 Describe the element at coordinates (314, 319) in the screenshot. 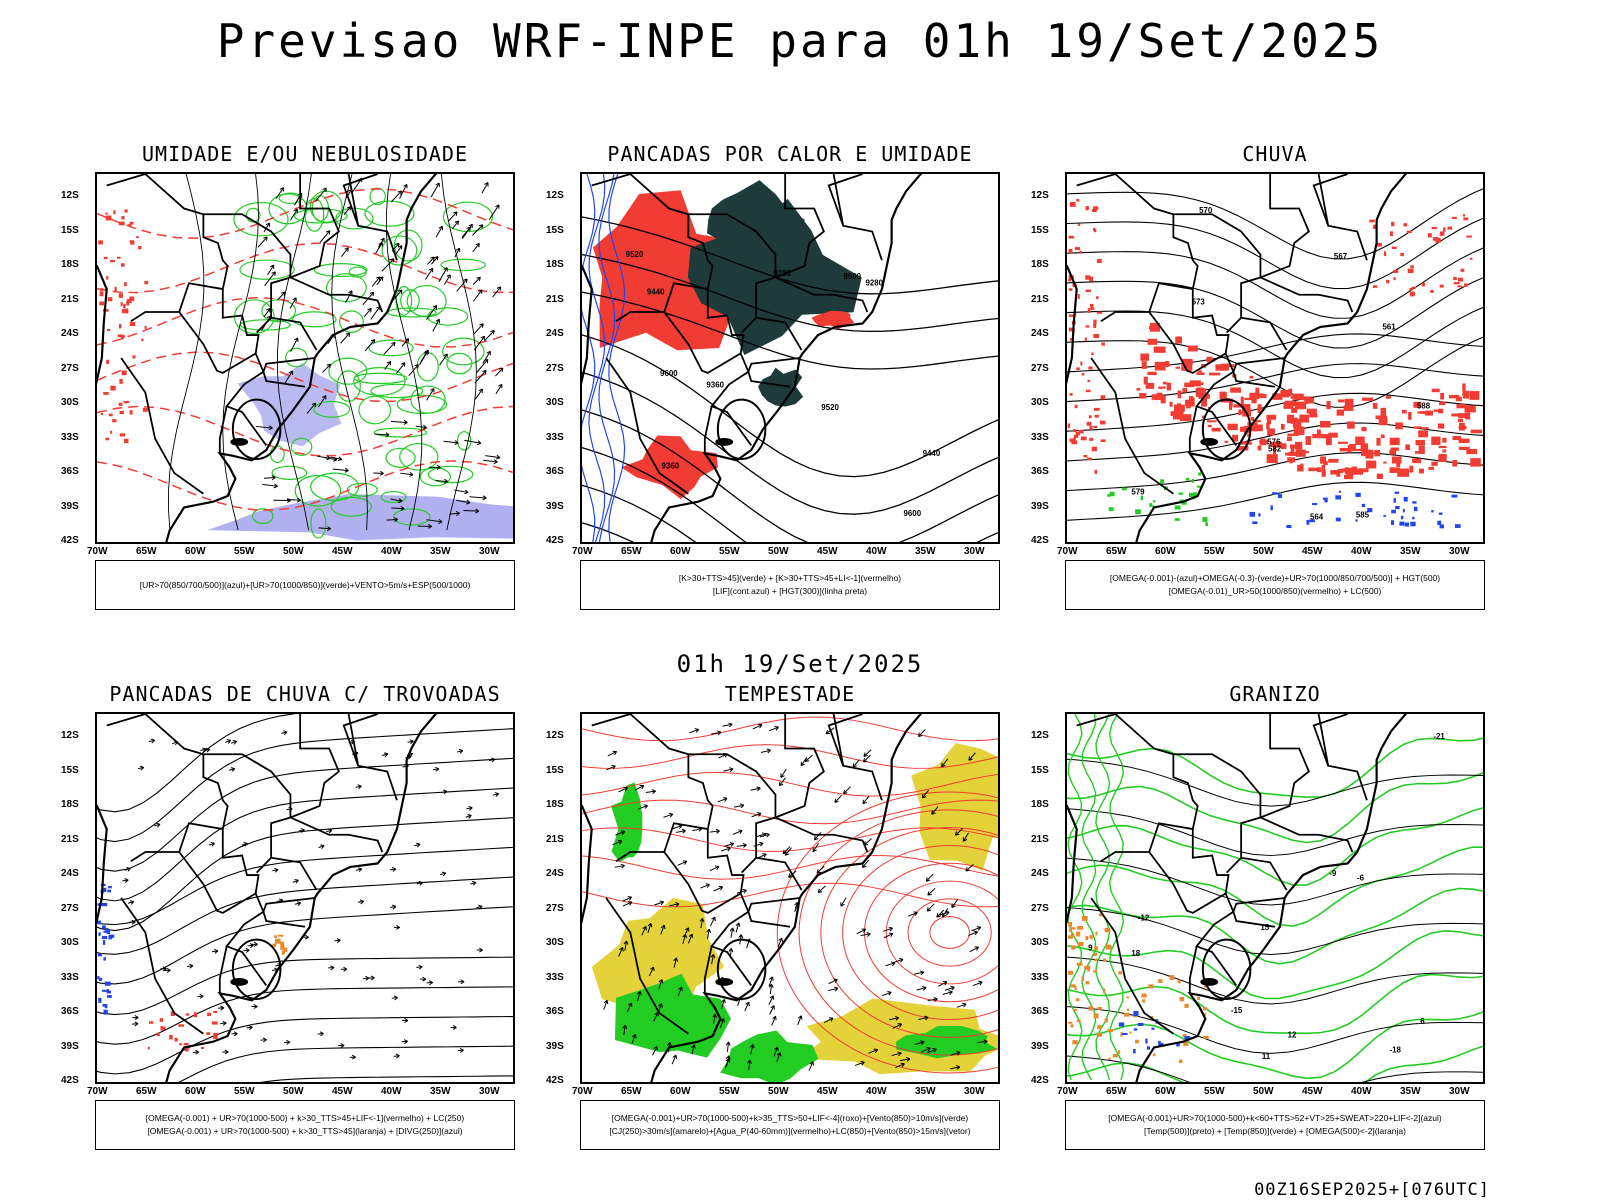

I see `humidity-lower-contour` at that location.